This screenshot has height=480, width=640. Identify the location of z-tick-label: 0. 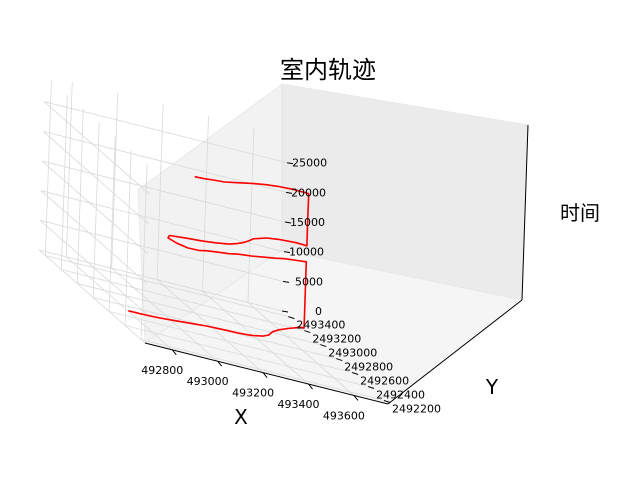
(318, 311).